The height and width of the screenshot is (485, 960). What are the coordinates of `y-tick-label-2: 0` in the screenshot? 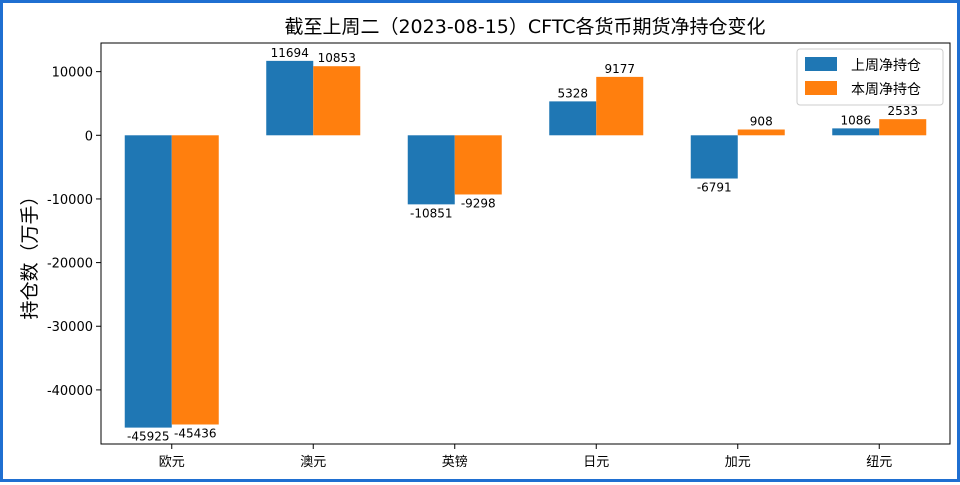 It's located at (89, 136).